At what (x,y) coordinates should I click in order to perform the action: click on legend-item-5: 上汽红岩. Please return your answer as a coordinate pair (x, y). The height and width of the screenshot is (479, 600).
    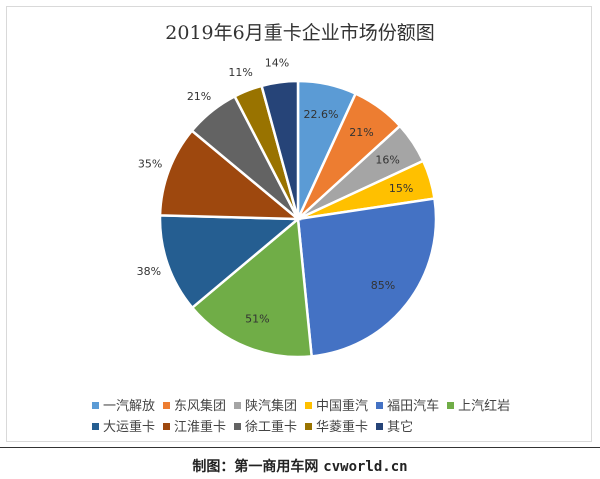
    Looking at the image, I should click on (478, 406).